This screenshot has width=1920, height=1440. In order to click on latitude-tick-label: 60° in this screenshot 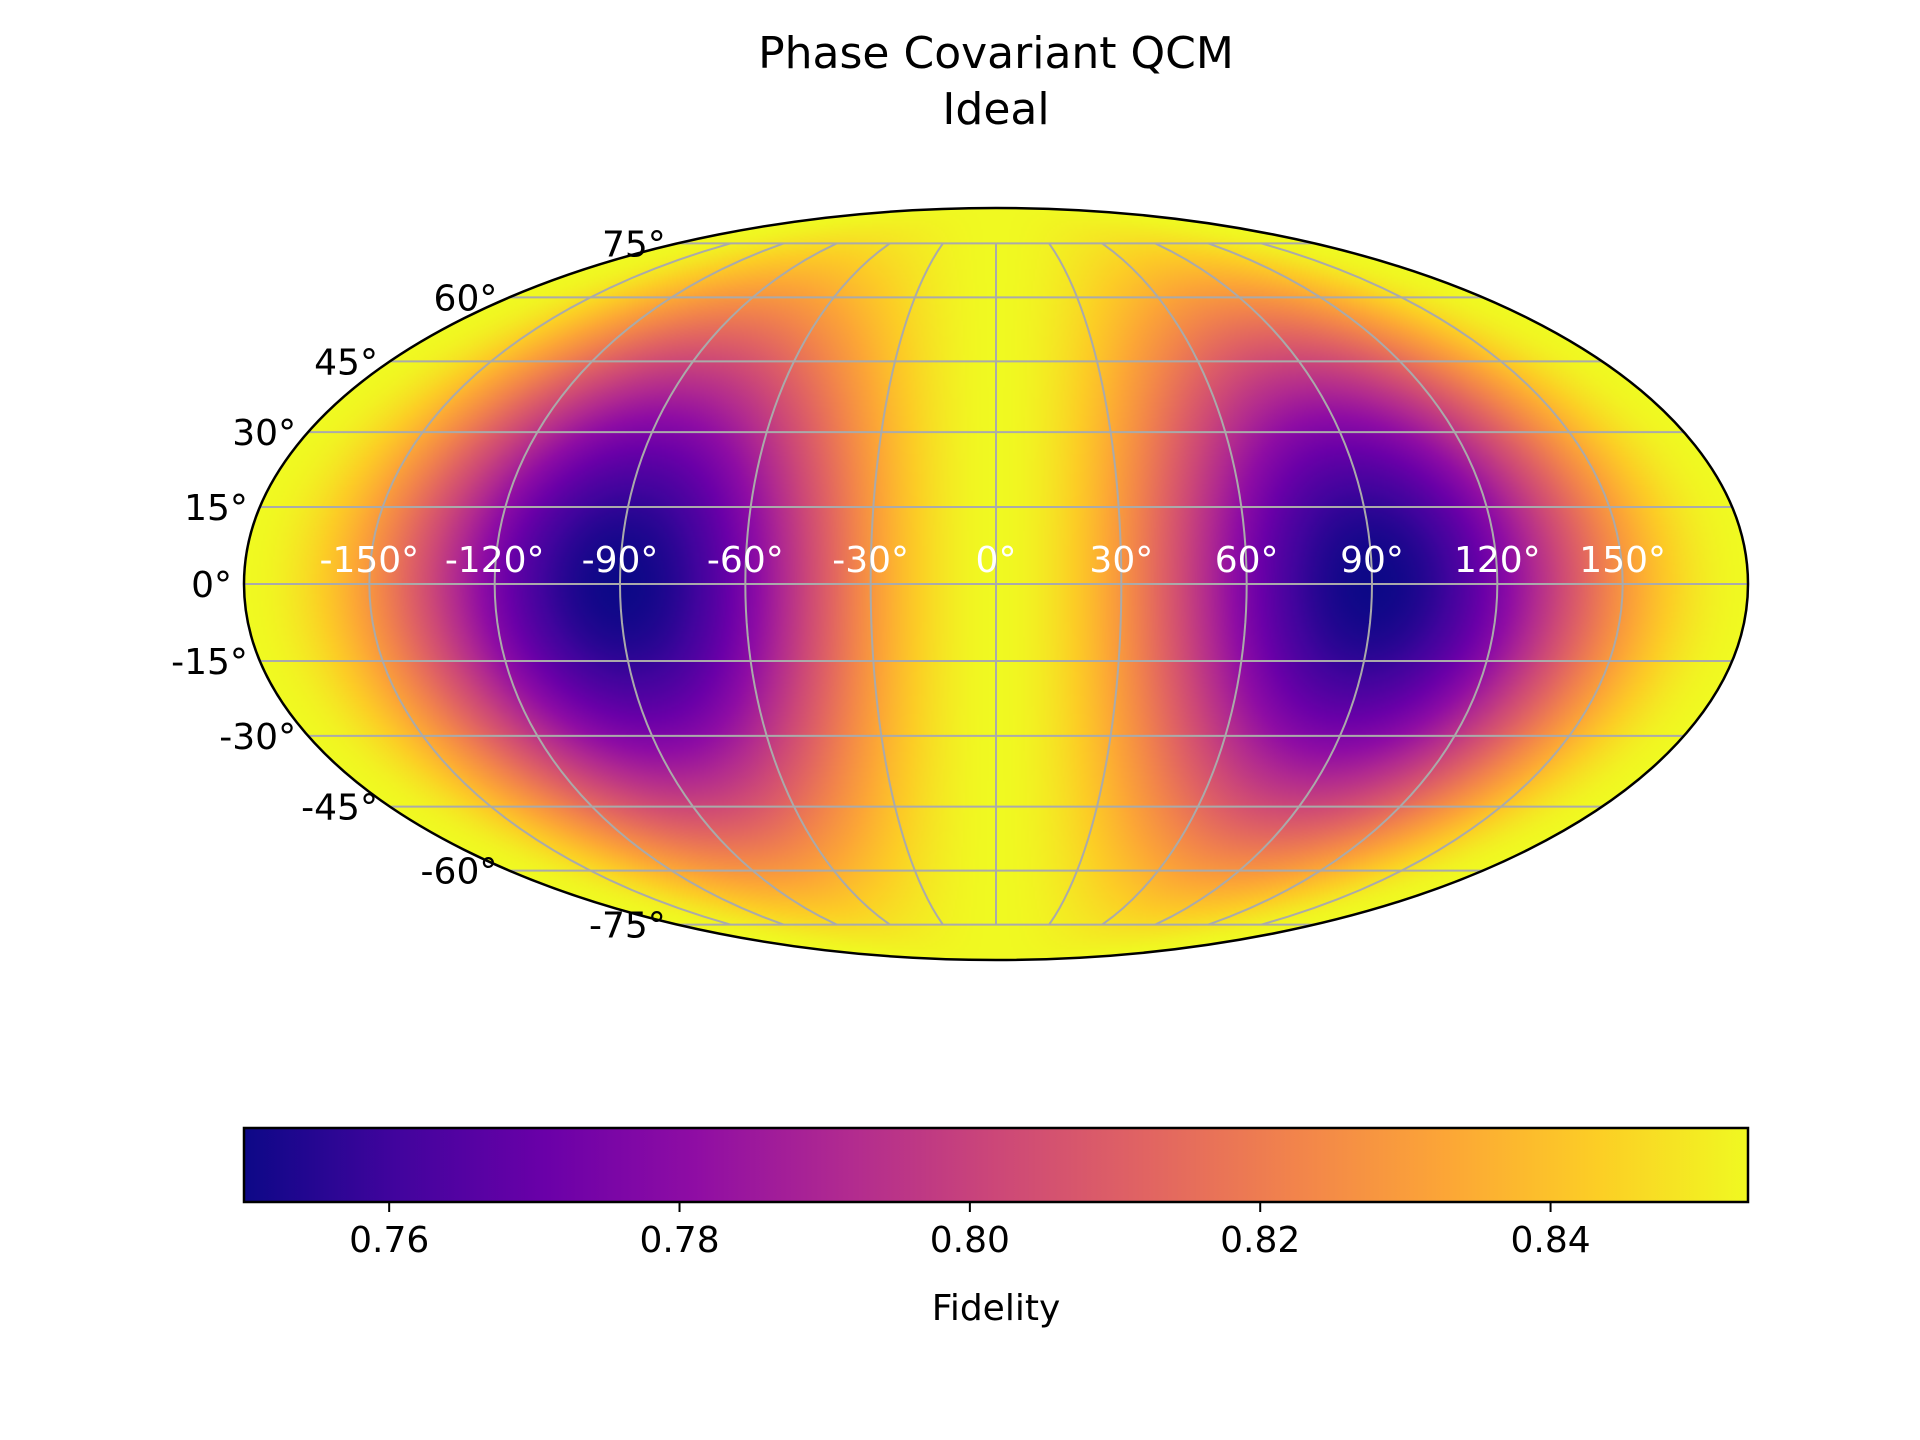, I will do `click(466, 298)`.